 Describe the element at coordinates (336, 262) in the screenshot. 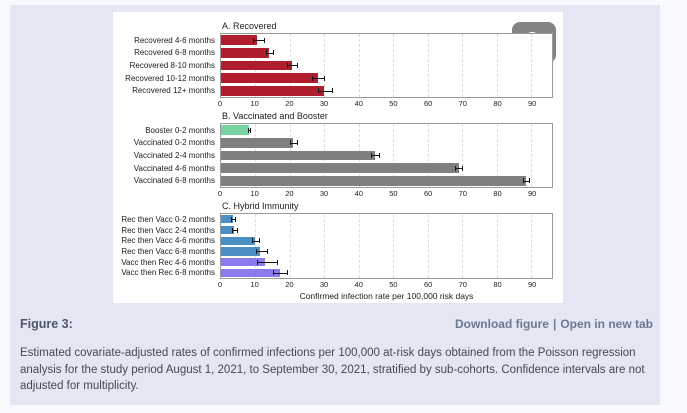

I see `bar-row: Vacc then Rec 4-6 months` at that location.